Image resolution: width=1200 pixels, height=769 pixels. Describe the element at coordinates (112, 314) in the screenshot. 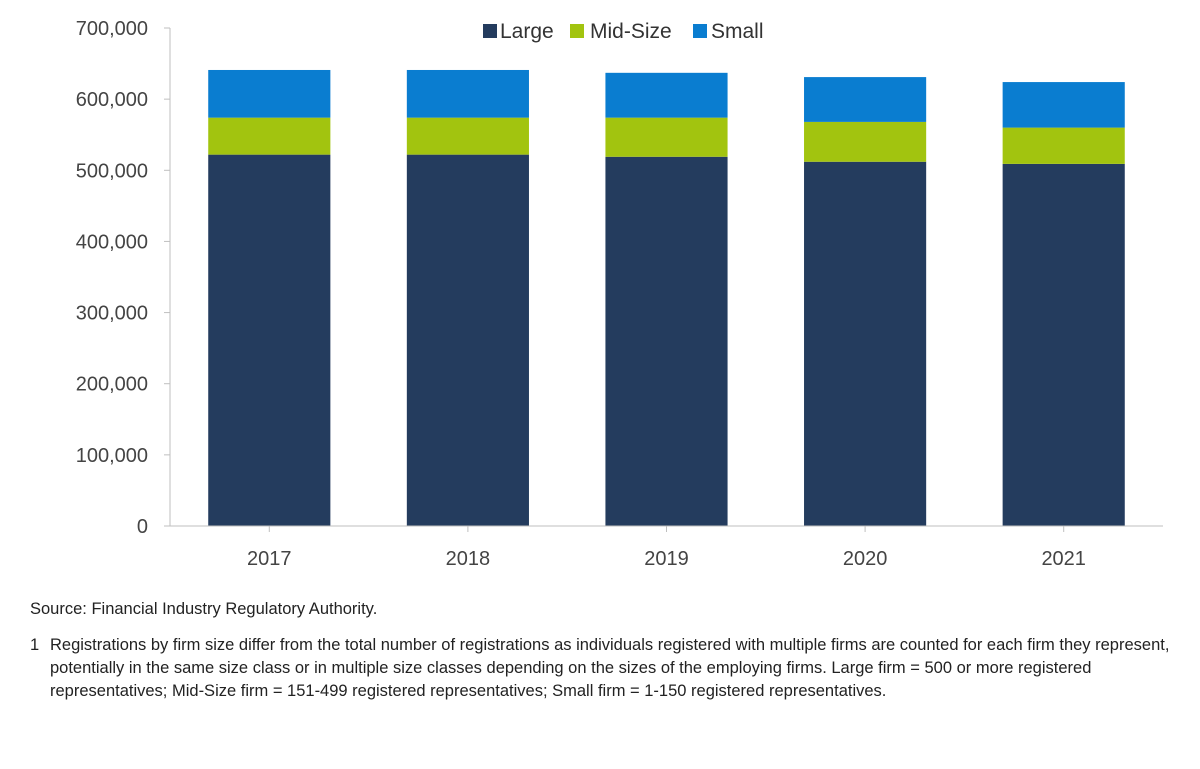

I see `y-tick-label: 300,000` at that location.